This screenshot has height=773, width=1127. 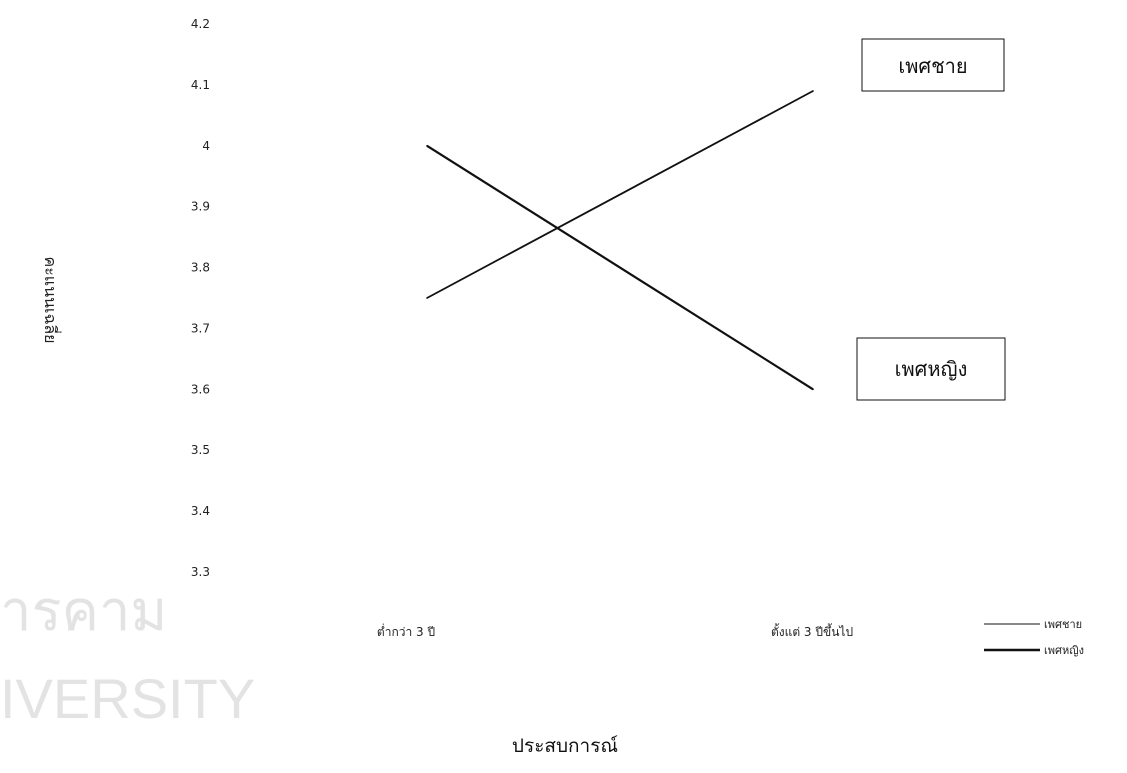 What do you see at coordinates (565, 746) in the screenshot?
I see `x-axis-label: ประสบการณ์` at bounding box center [565, 746].